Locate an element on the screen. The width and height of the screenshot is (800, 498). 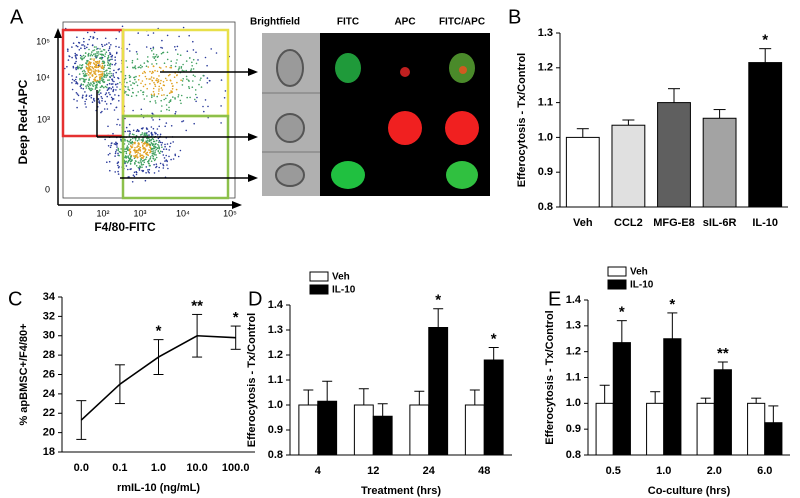
y-tick-label: 1.0 is located at coordinates (545, 137).